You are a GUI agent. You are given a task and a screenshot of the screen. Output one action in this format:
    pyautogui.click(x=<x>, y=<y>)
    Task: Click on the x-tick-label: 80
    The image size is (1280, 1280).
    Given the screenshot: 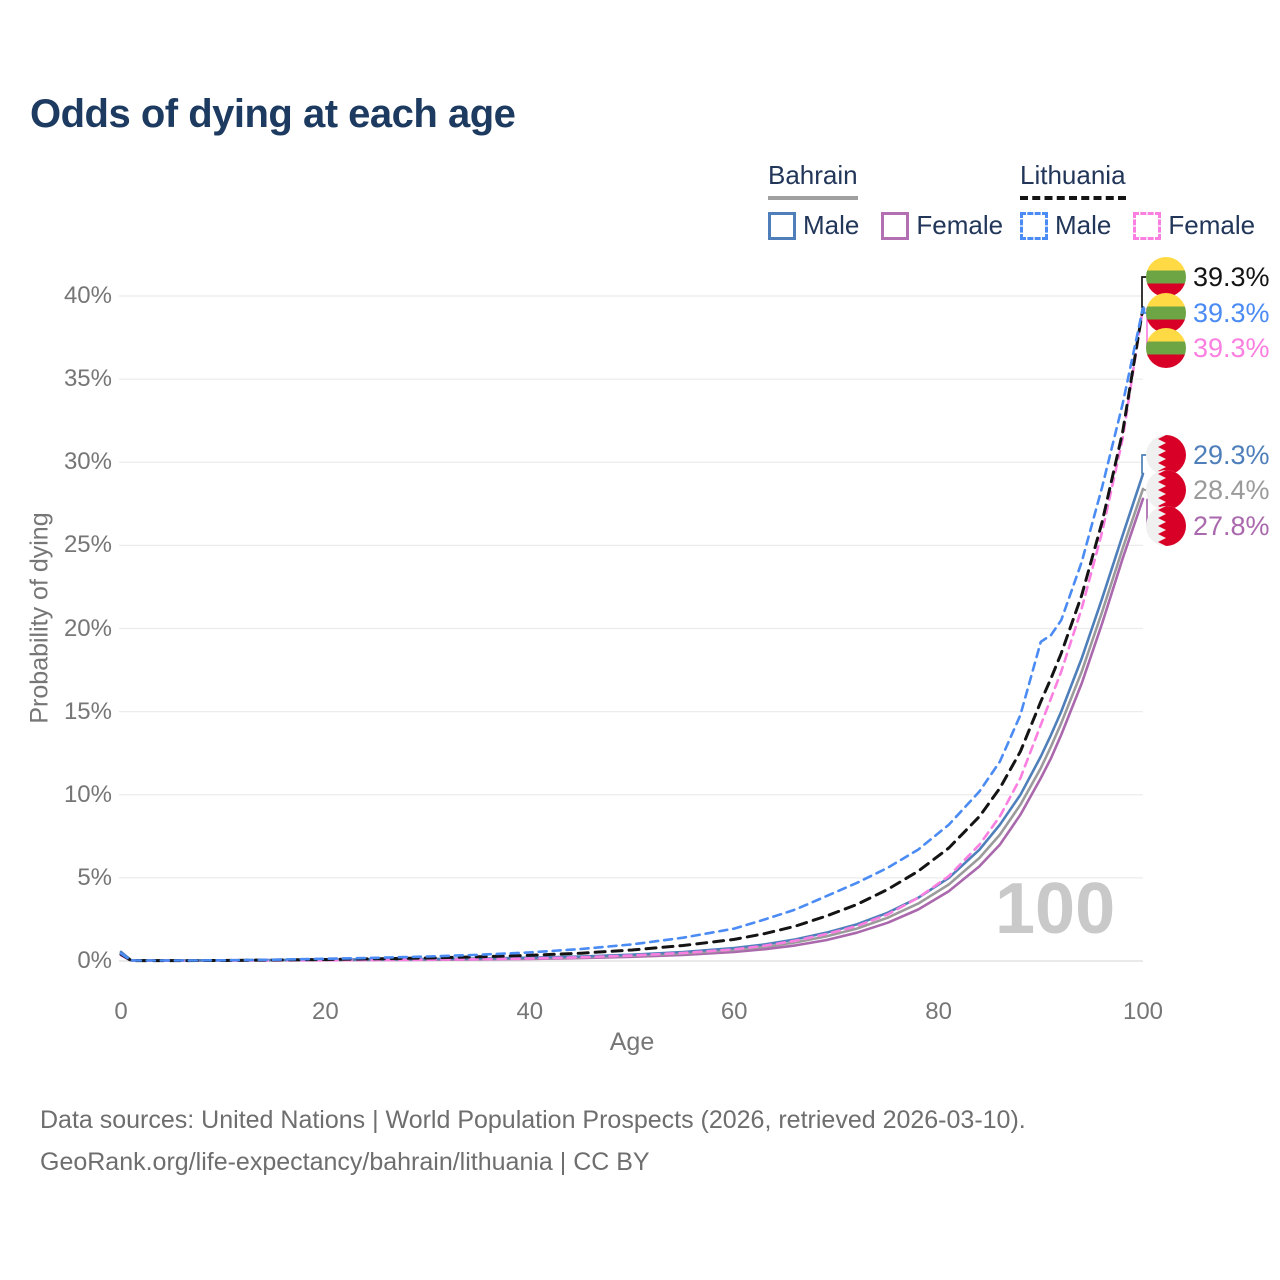 What is the action you would take?
    pyautogui.click(x=938, y=1011)
    